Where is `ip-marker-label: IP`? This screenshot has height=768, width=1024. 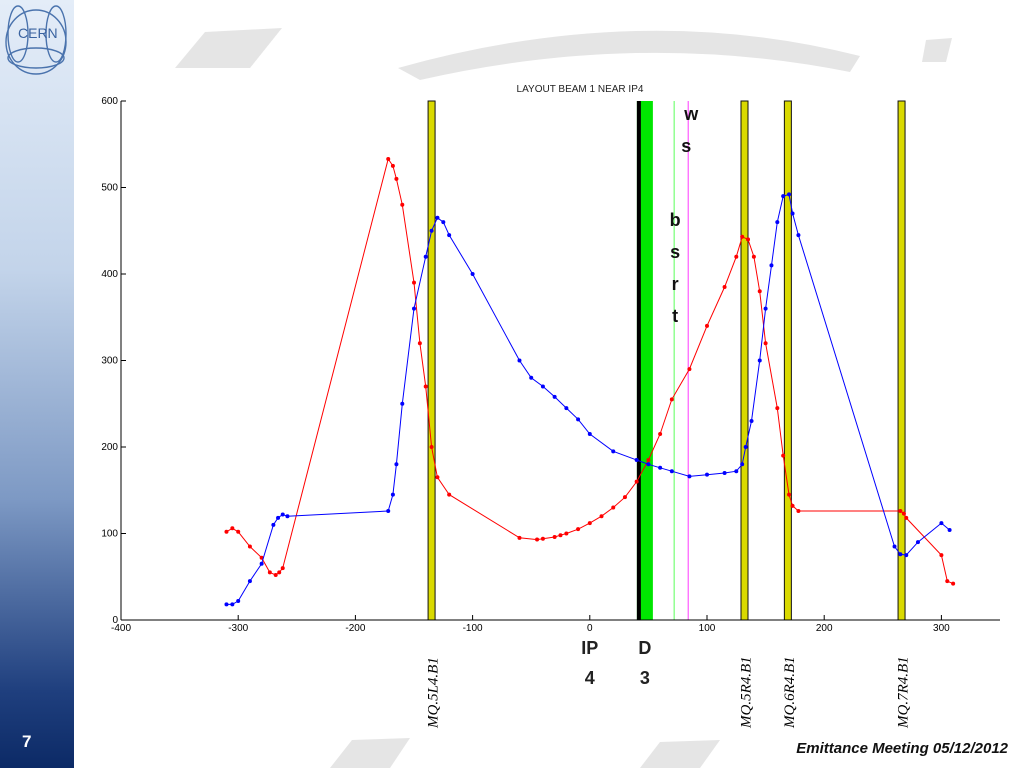
ip-marker-label: IP is located at coordinates (589, 648).